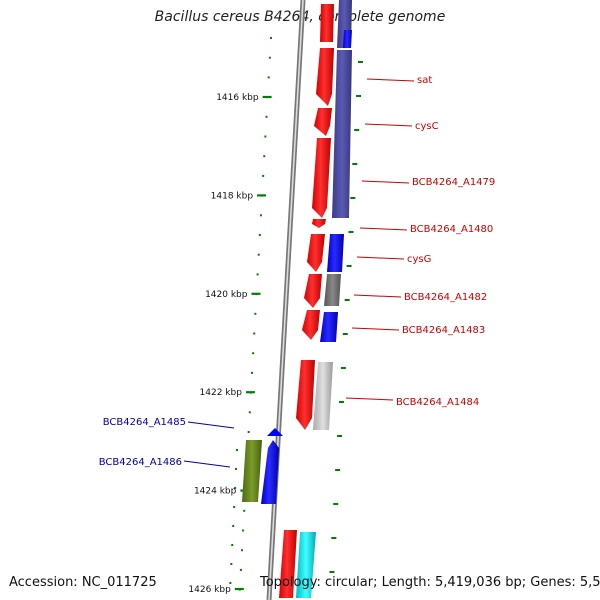 The width and height of the screenshot is (600, 600). I want to click on scale-tick-label: 1416 kbp, so click(237, 98).